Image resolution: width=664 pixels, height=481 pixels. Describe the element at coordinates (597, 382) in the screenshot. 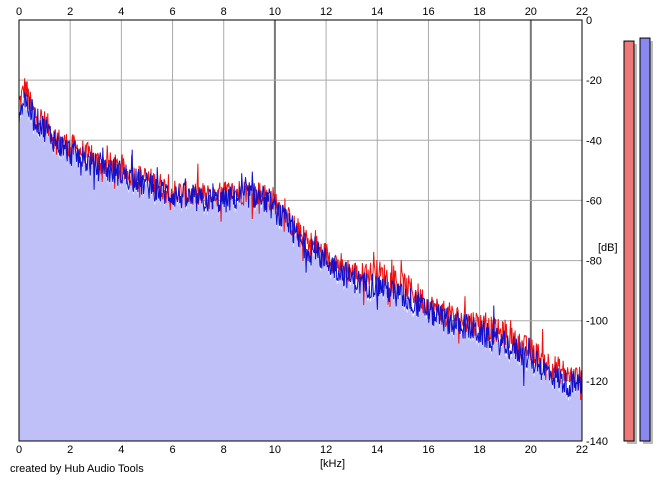

I see `y-tick-label: -120` at that location.